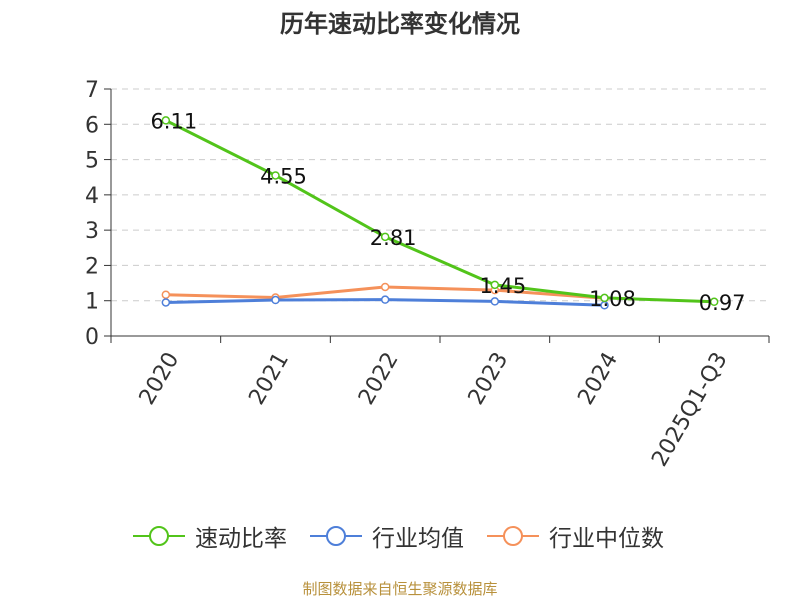  What do you see at coordinates (92, 266) in the screenshot?
I see `y-tick-label: 2` at bounding box center [92, 266].